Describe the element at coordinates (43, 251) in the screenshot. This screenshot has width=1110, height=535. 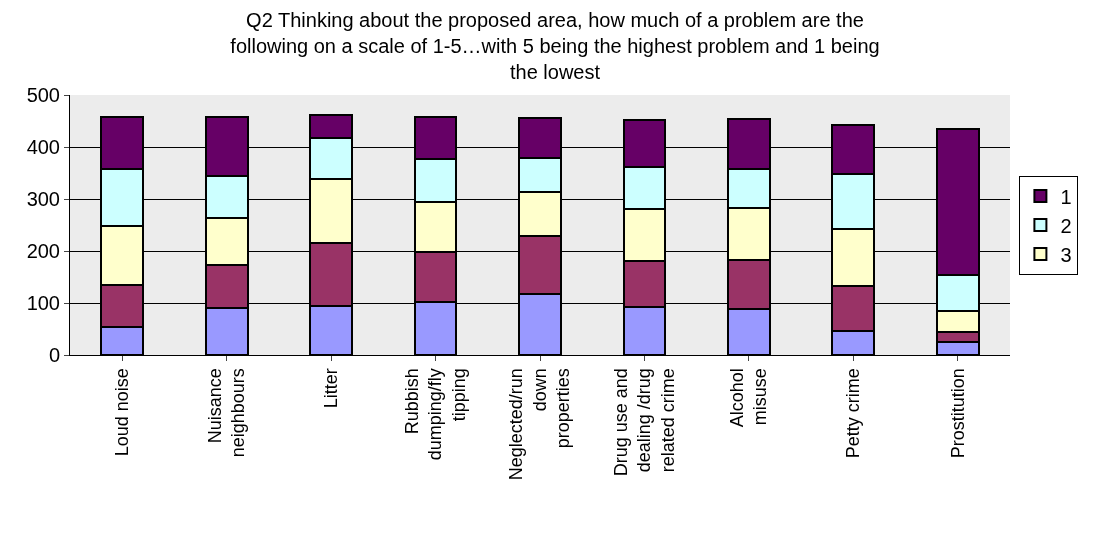
I see `y-tick-label: 200` at that location.